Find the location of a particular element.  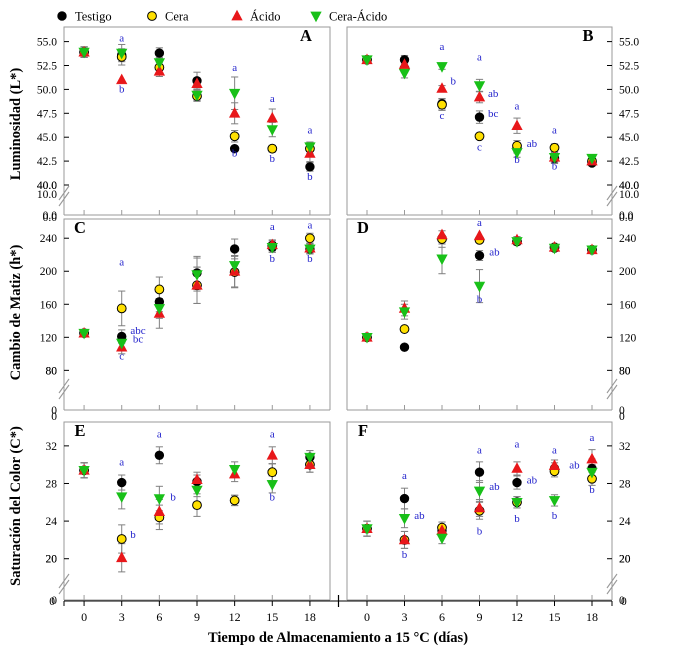

y-axis-label: Cambio de Matiz (h*) is located at coordinates (16, 312).